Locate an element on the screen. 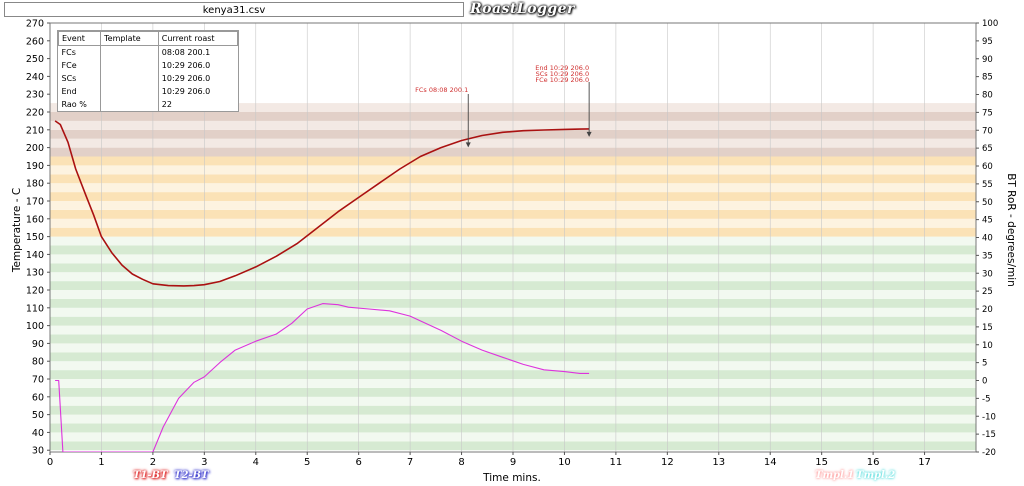 Image resolution: width=1024 pixels, height=486 pixels. y-tick-label: 180 is located at coordinates (35, 184).